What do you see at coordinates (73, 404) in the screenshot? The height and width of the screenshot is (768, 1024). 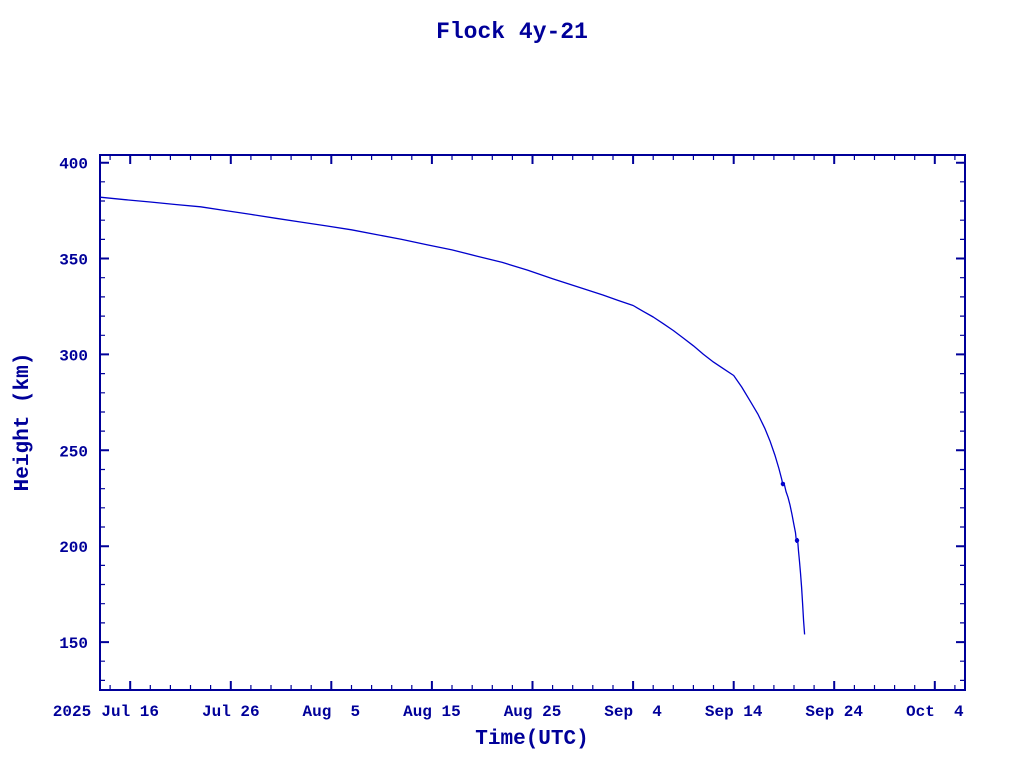 I see `y-axis-tick-labels: 150 200 250 300 350 400` at bounding box center [73, 404].